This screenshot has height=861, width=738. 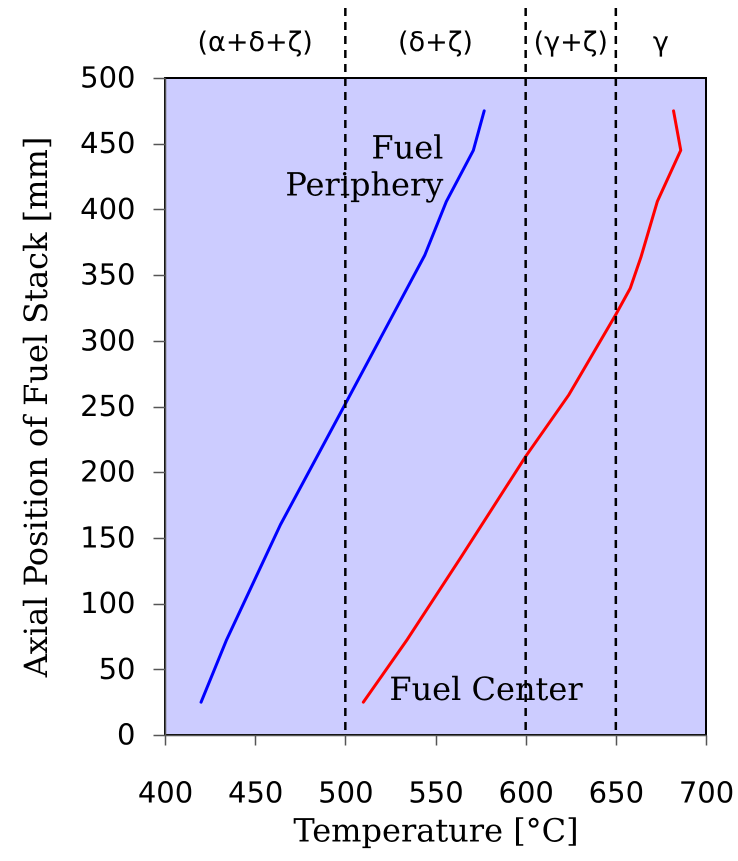 What do you see at coordinates (435, 42) in the screenshot?
I see `text: (δ+ζ)` at bounding box center [435, 42].